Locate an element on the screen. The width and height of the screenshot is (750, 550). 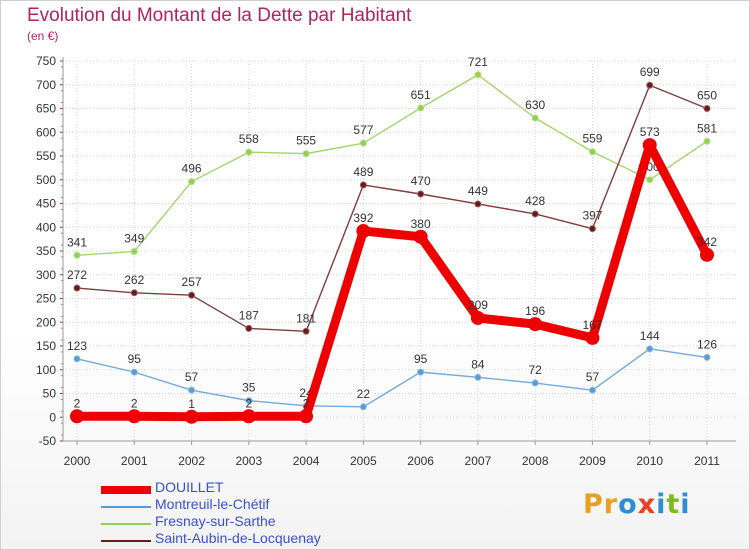
x-tick-label: 2010 is located at coordinates (649, 461).